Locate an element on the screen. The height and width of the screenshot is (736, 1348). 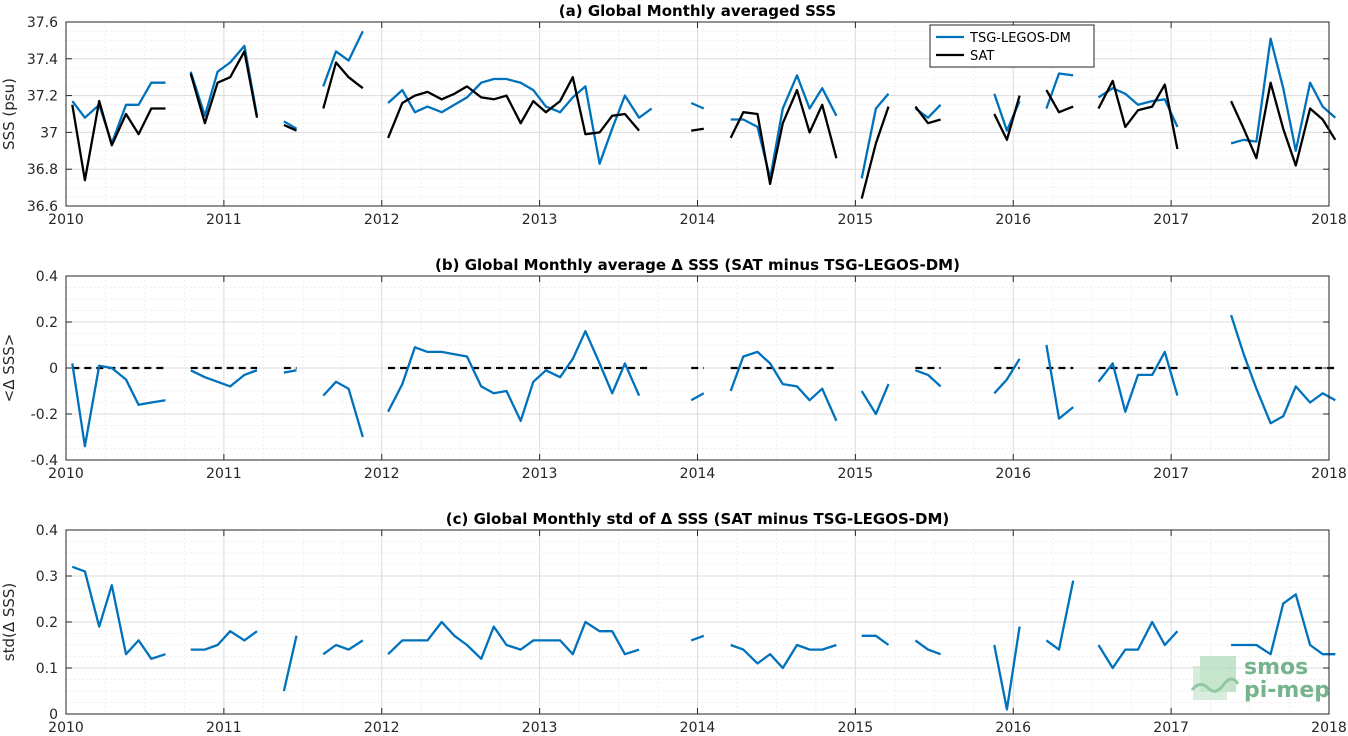
y-tick-label: 37.6 is located at coordinates (42, 23).